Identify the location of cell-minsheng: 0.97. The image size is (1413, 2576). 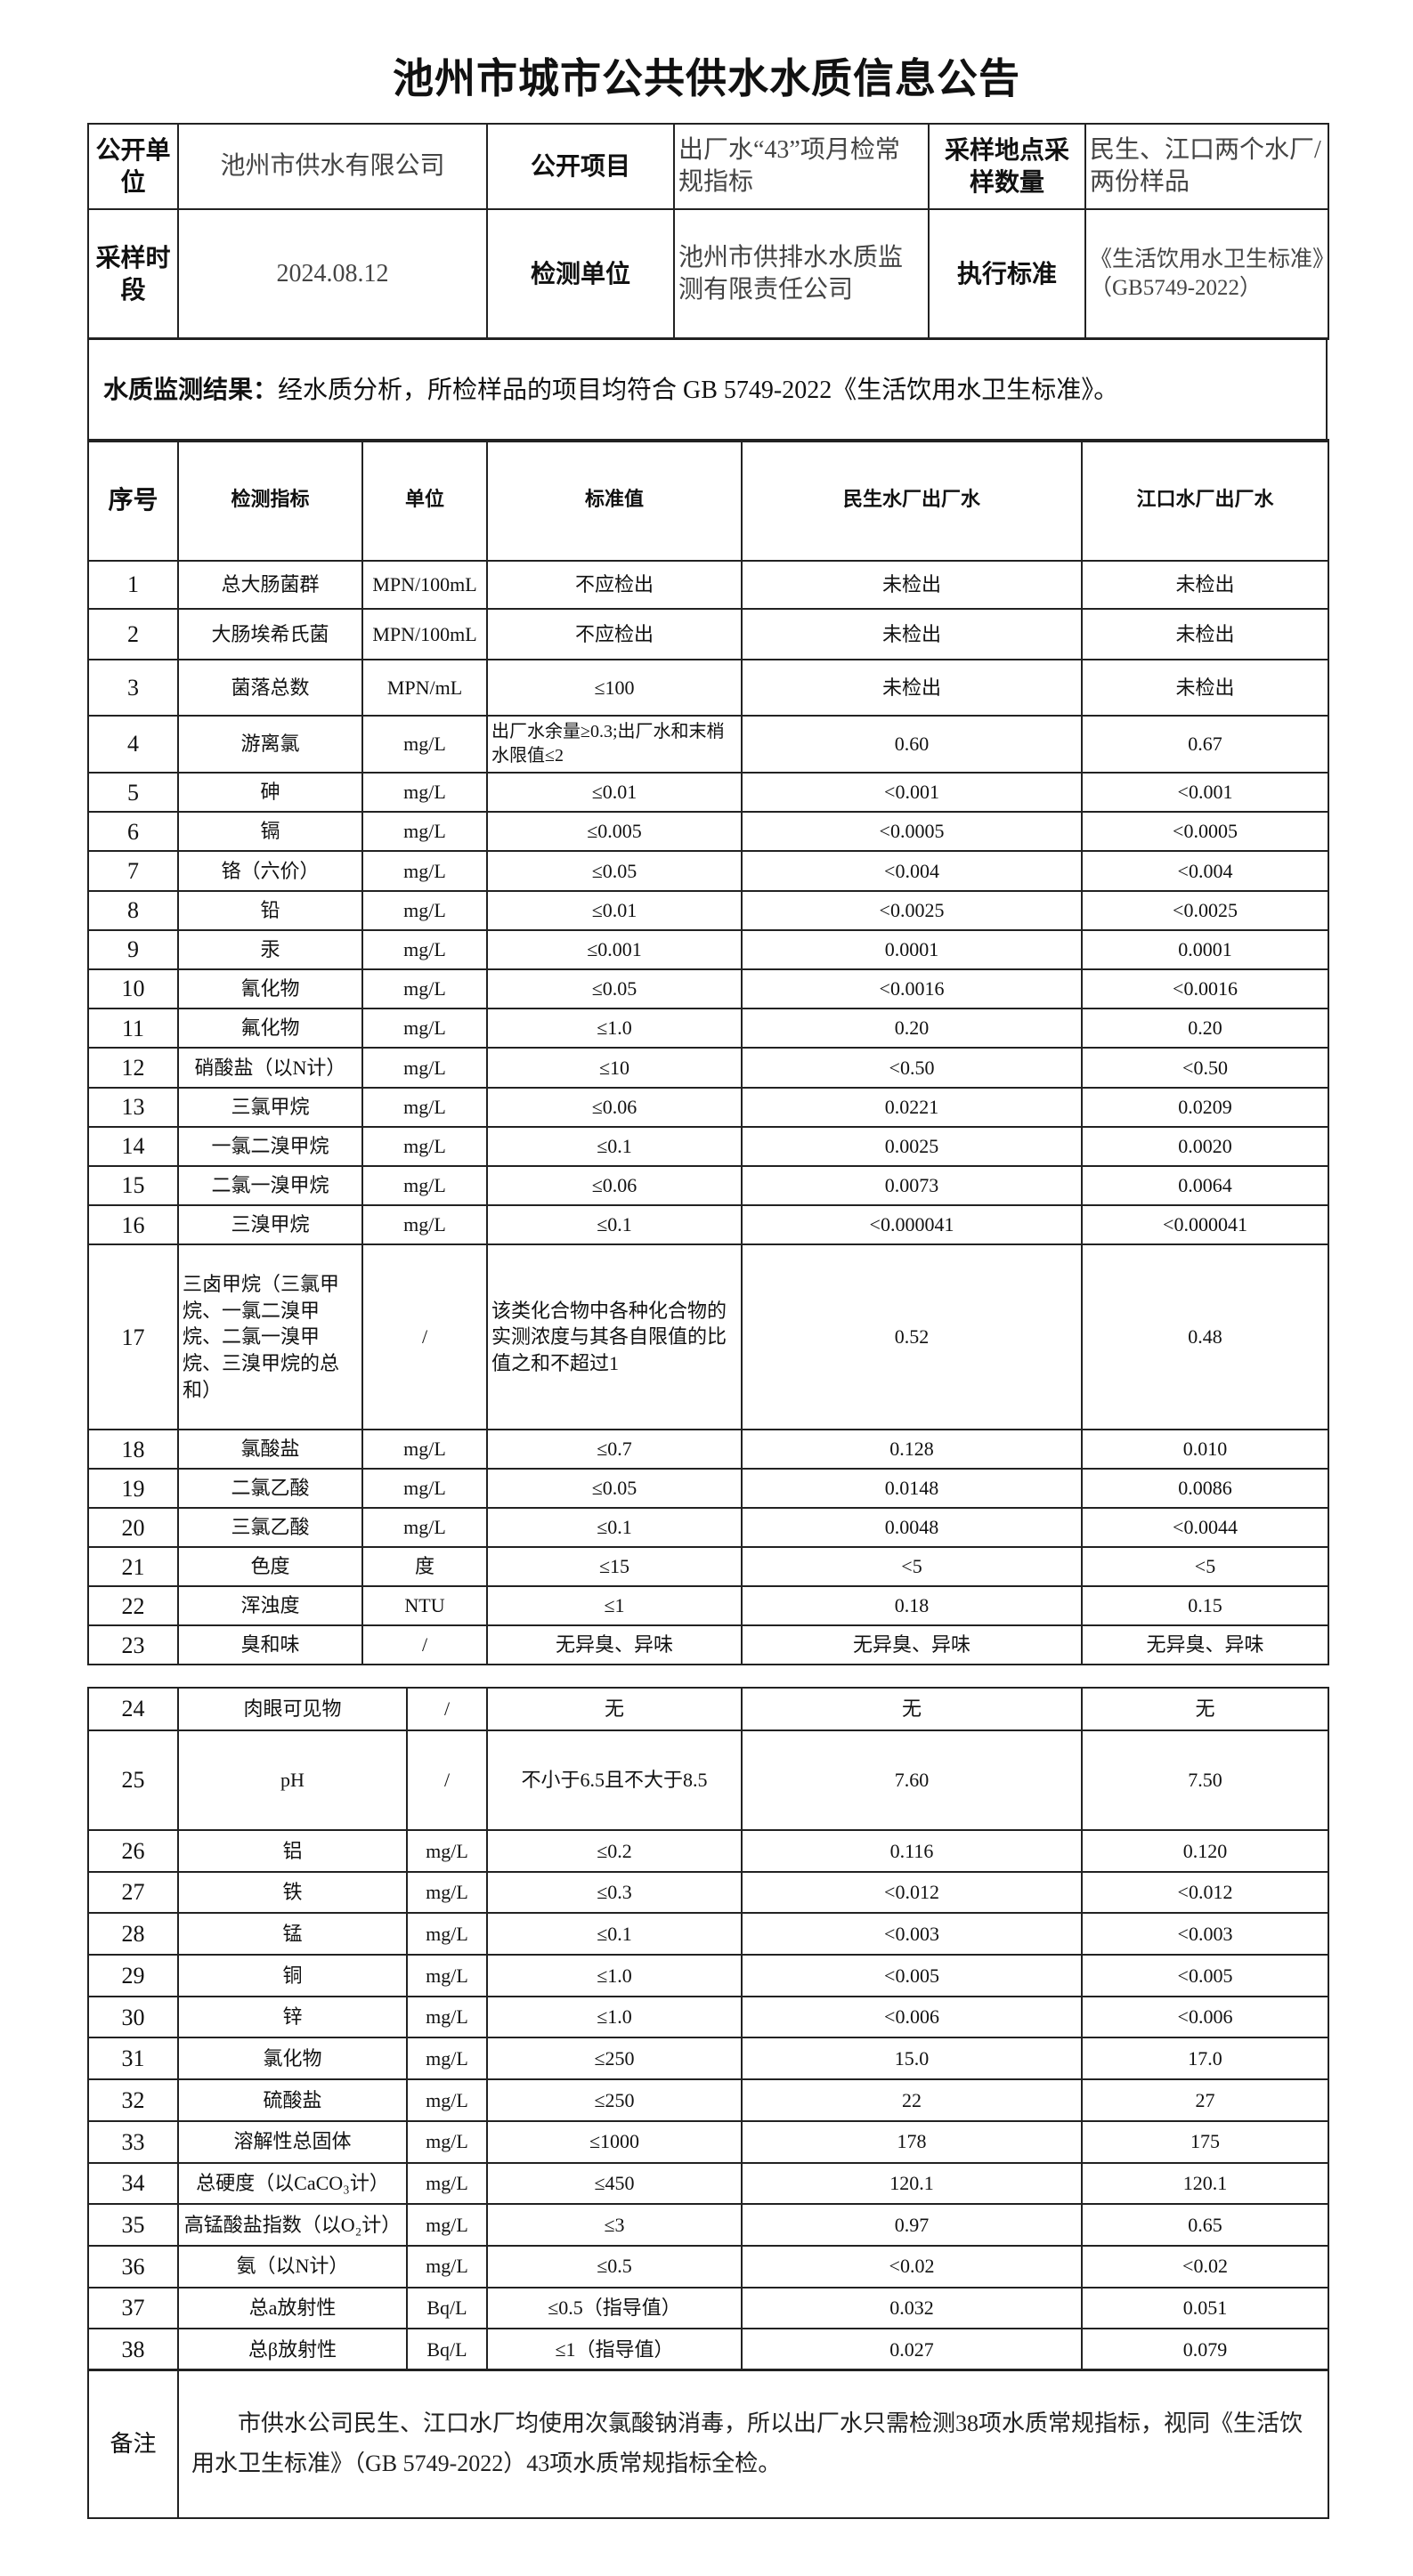
(912, 2225).